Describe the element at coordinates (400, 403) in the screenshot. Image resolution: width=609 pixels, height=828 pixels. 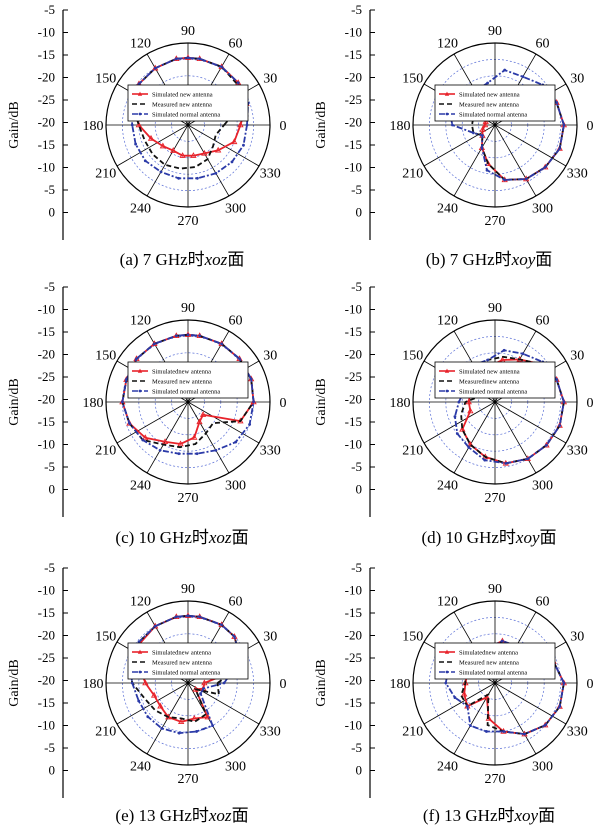
I see `angle-label: 180` at that location.